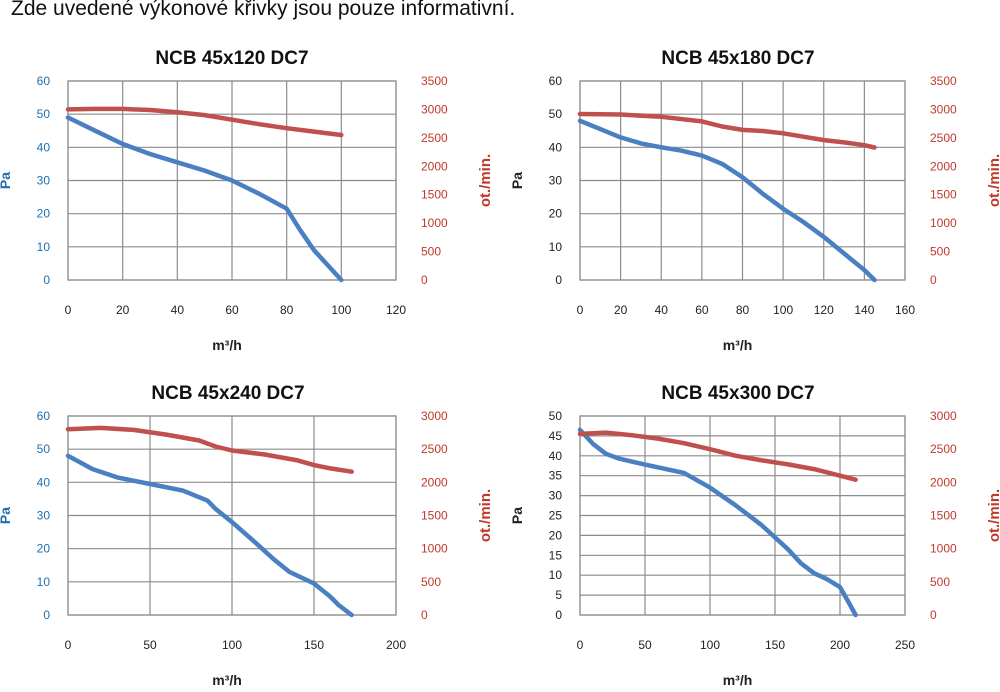 The width and height of the screenshot is (1000, 692). What do you see at coordinates (556, 516) in the screenshot?
I see `y-tick-label: 25` at bounding box center [556, 516].